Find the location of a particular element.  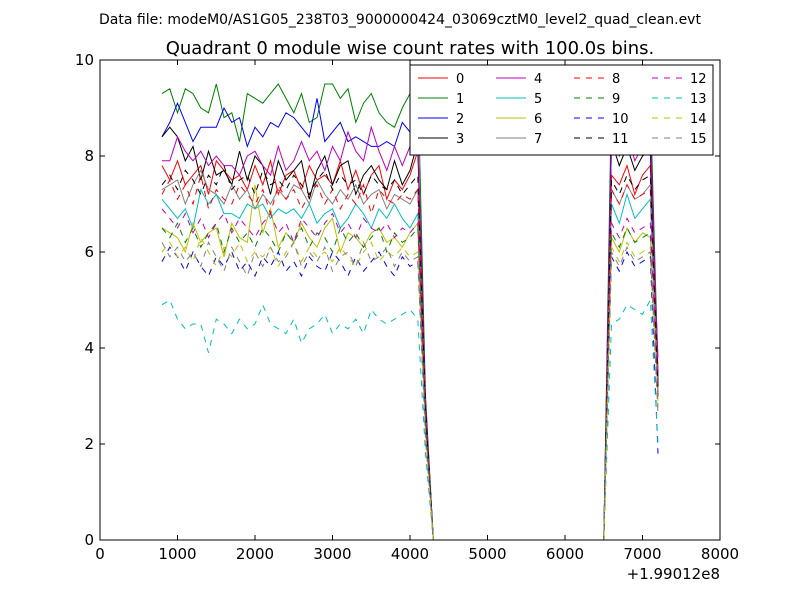

legend-label-11: 11 is located at coordinates (620, 139).